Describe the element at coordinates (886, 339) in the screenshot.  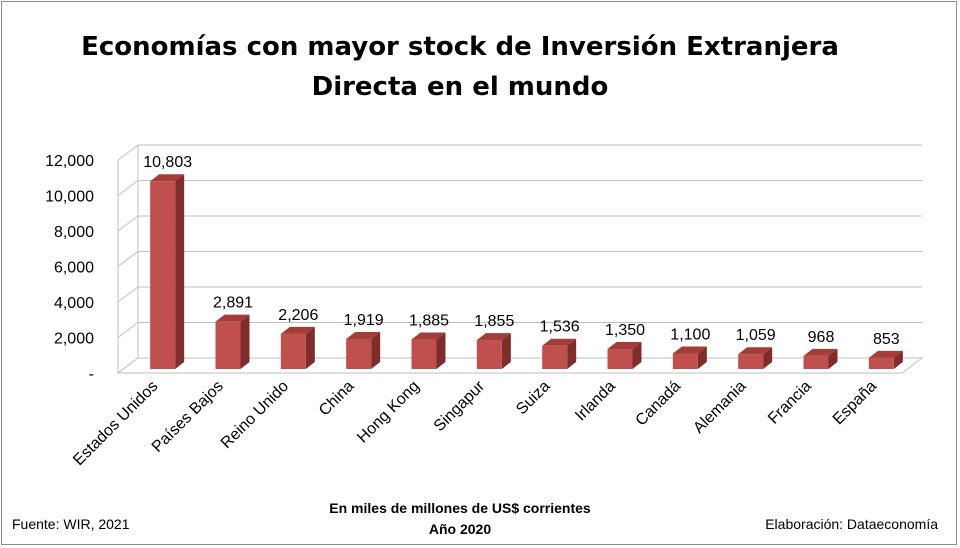
I see `data-label: 853` at that location.